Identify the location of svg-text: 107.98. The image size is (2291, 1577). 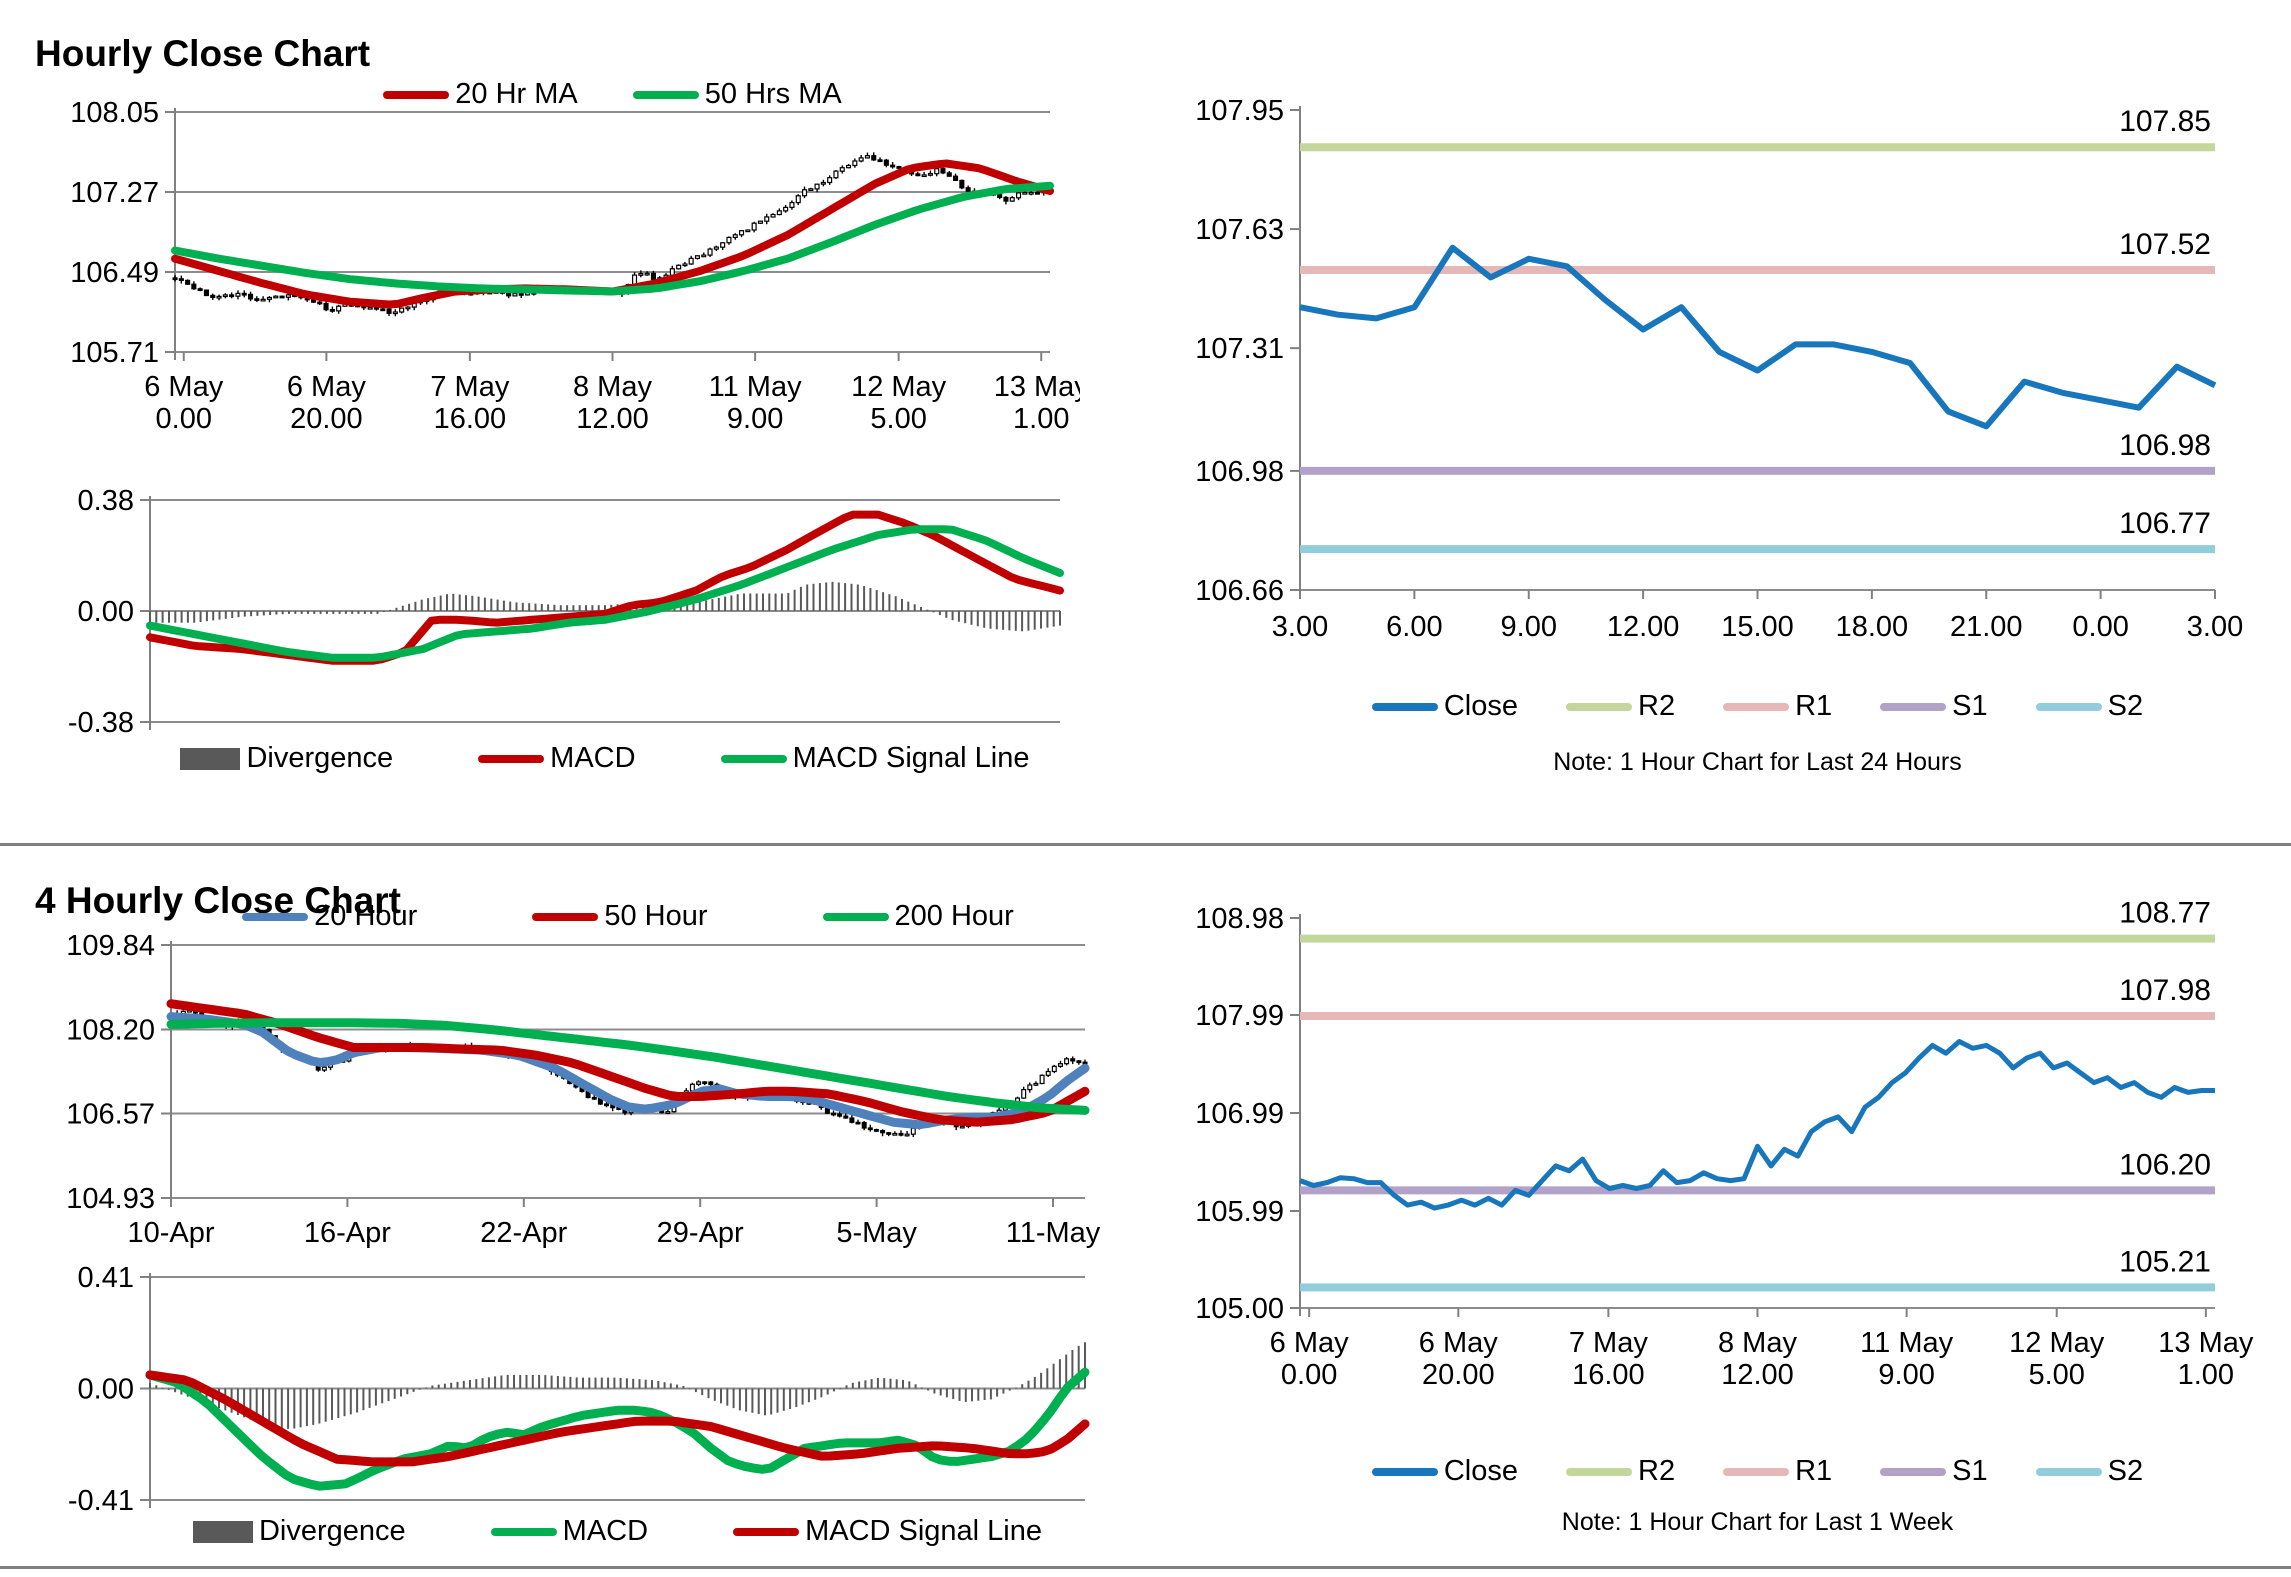
(2165, 990).